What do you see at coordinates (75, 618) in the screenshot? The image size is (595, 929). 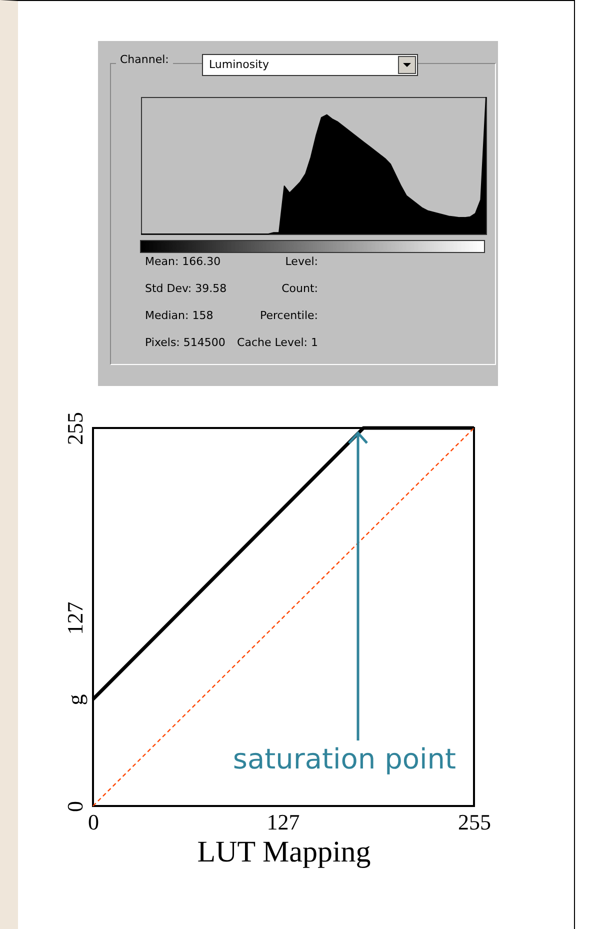 I see `y-tick-label: 127` at bounding box center [75, 618].